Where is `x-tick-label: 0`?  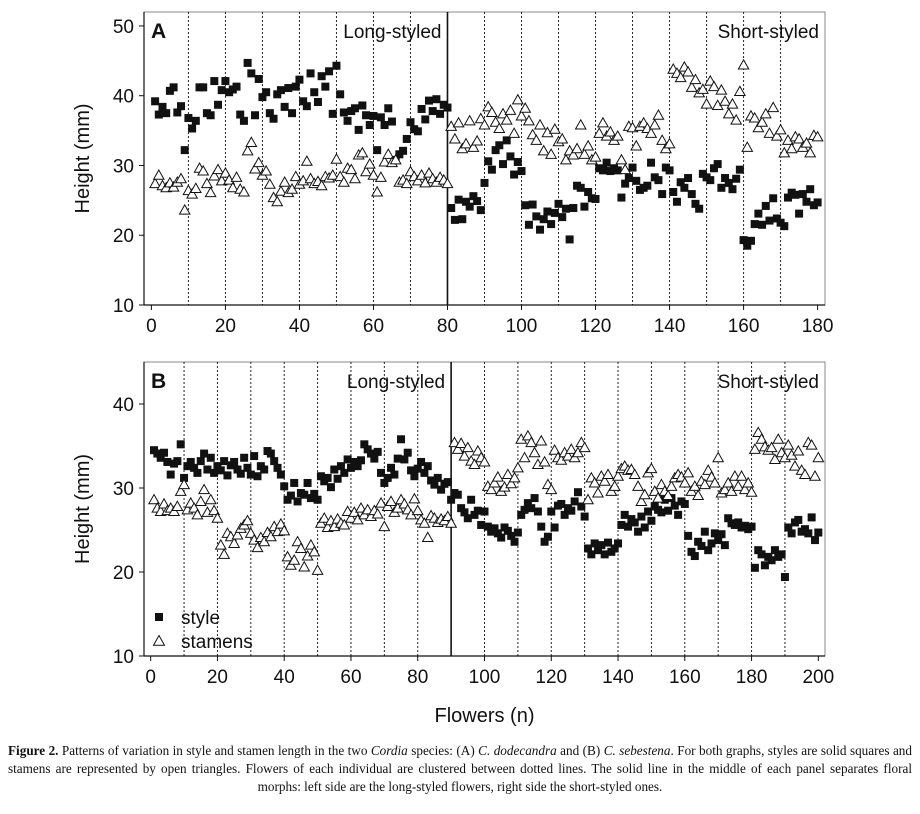 x-tick-label: 0 is located at coordinates (151, 326).